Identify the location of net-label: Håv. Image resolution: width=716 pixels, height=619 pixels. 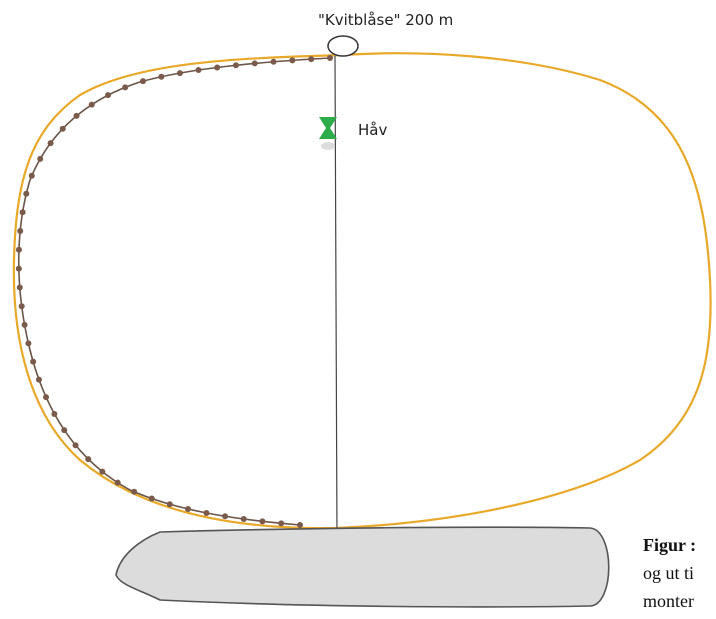
(372, 130).